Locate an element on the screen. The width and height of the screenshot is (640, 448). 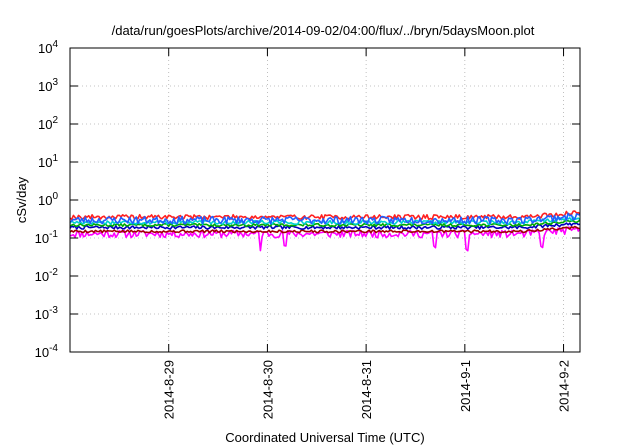
x-tick-label: 2014-8-31 is located at coordinates (366, 389).